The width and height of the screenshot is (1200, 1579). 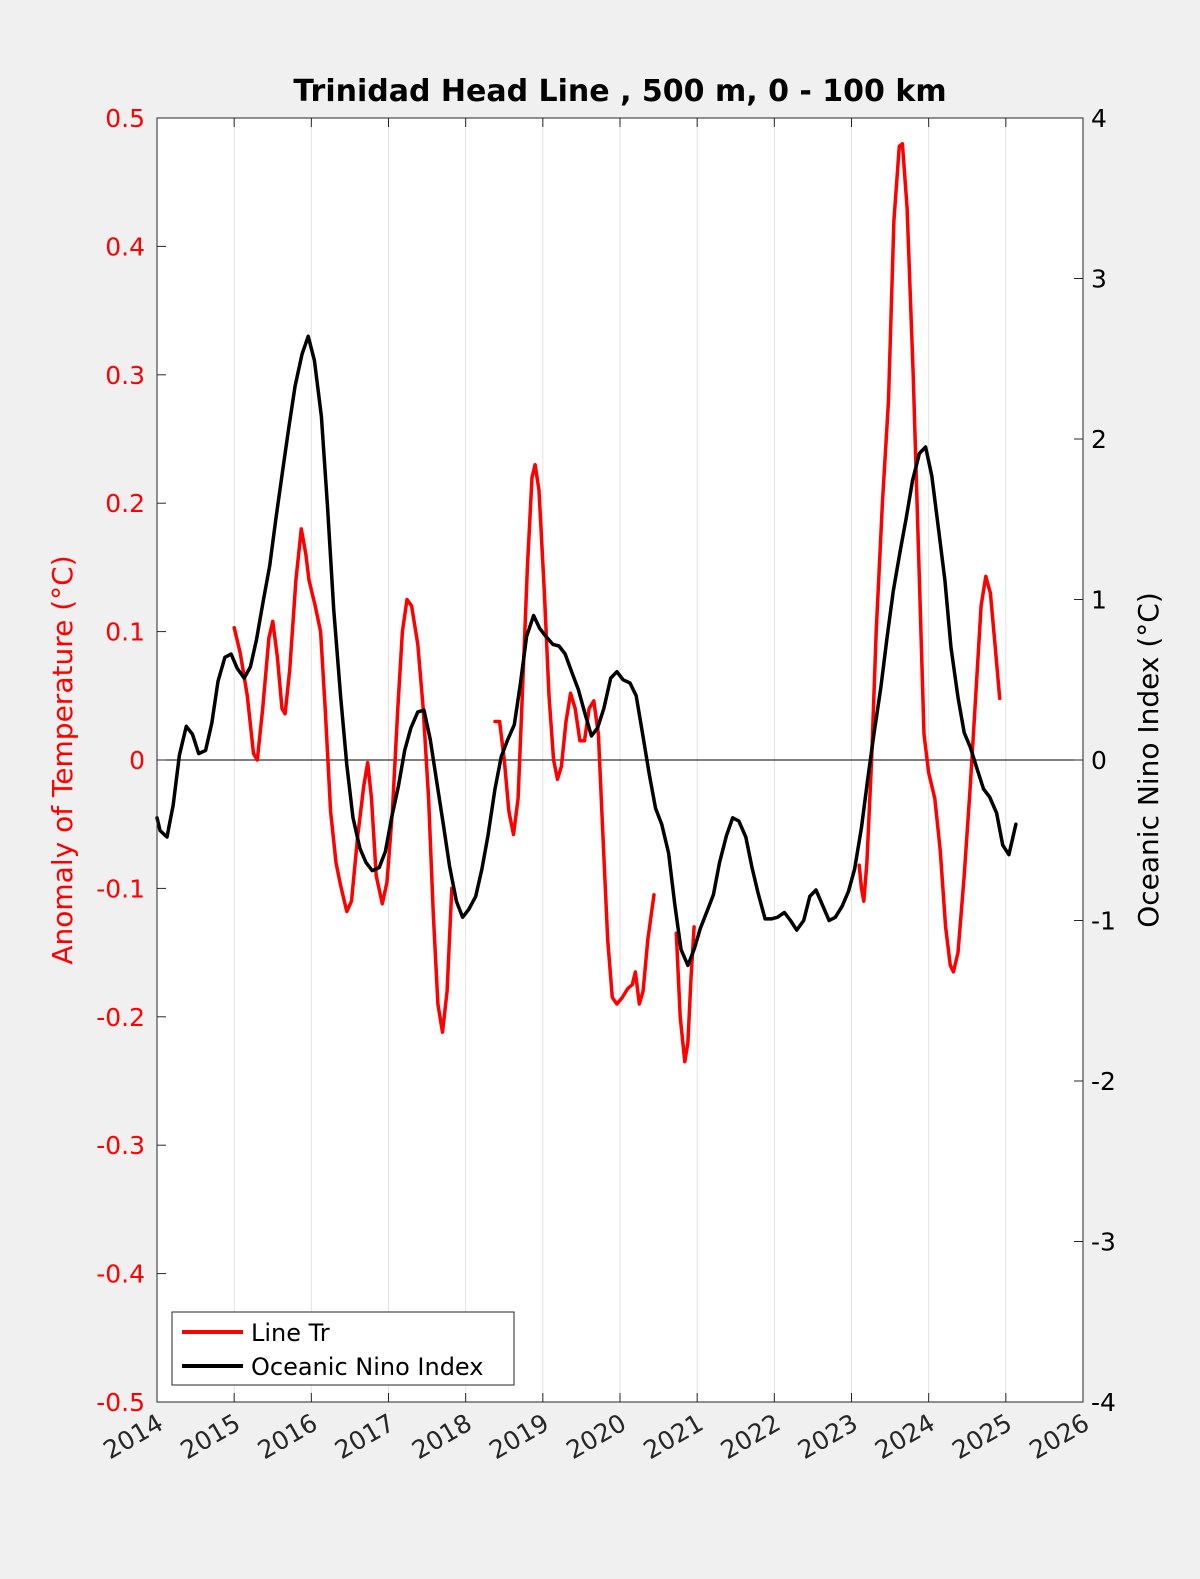 I want to click on x-tick-label: 2025, so click(x=982, y=1436).